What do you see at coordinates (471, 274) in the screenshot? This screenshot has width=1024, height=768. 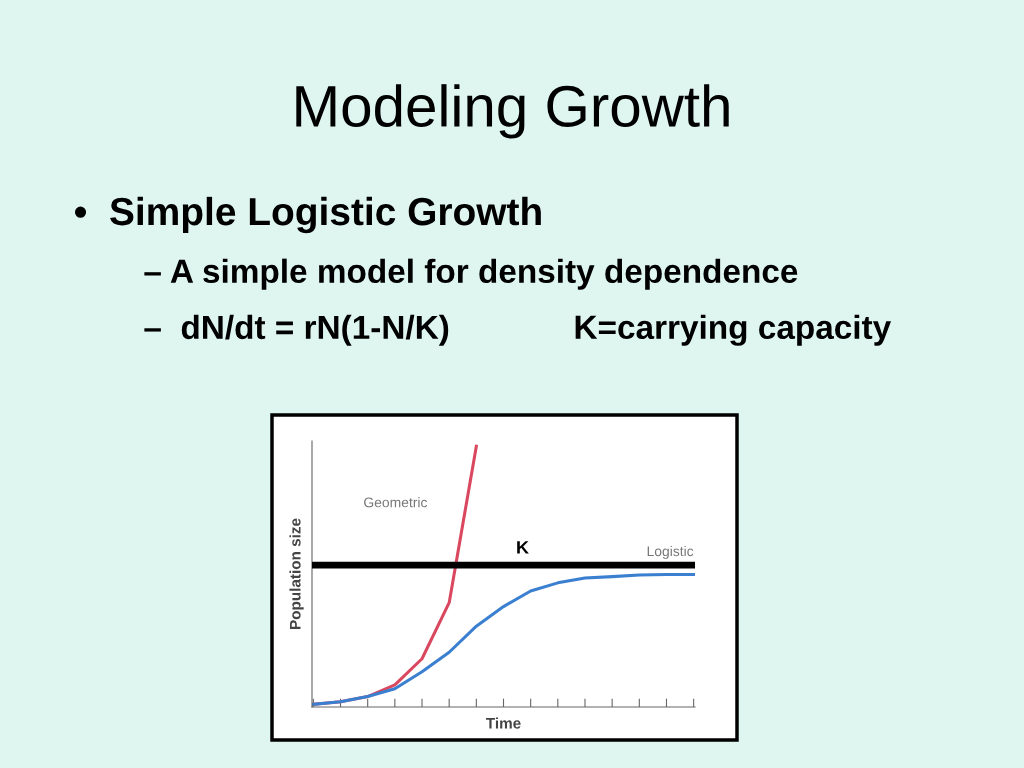 I see `text: – A simple model for density dependence` at bounding box center [471, 274].